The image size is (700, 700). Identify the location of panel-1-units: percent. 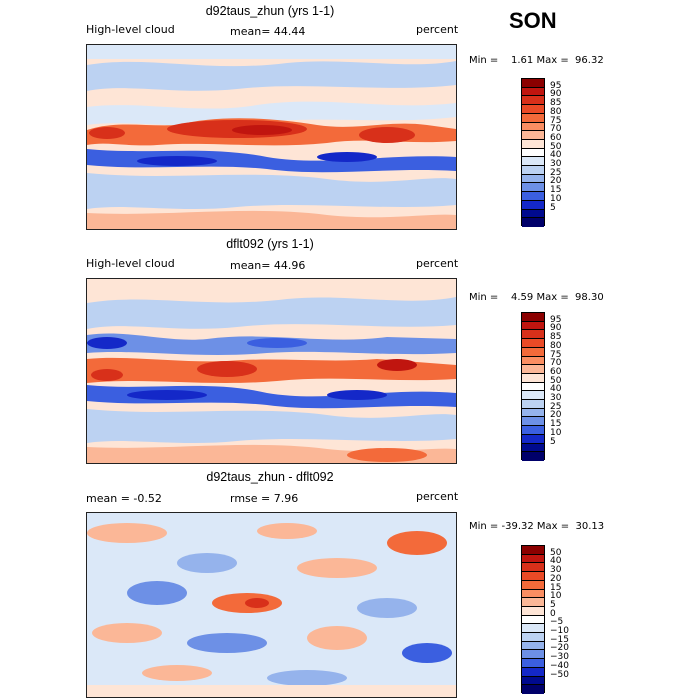
(437, 29).